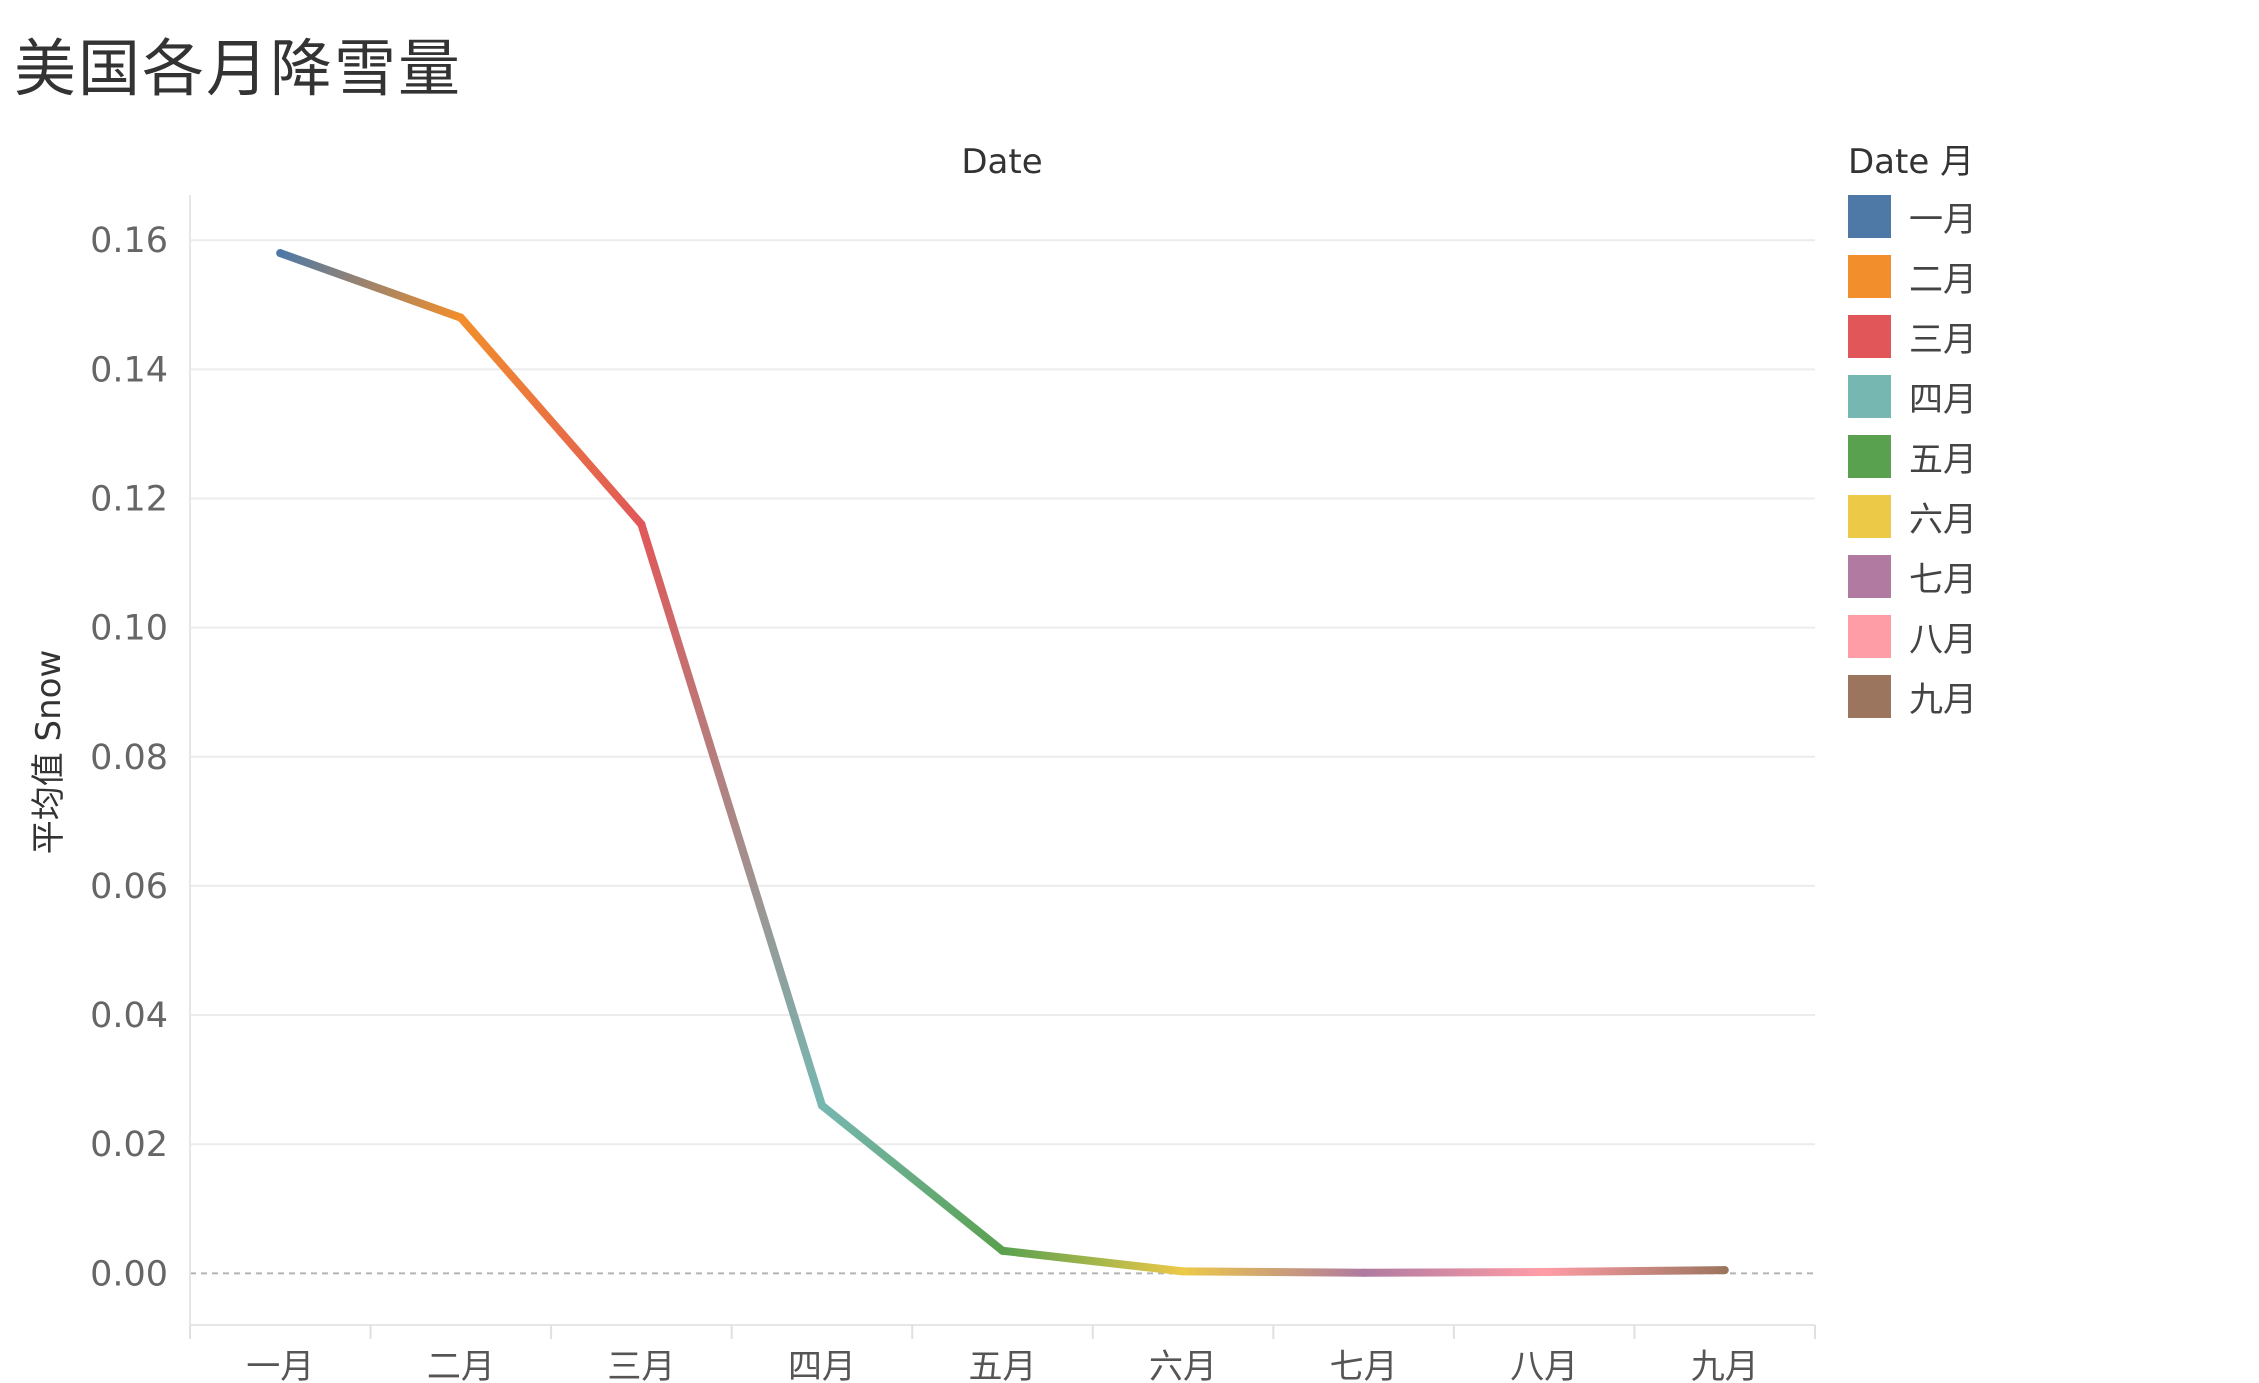 Image resolution: width=2259 pixels, height=1383 pixels. I want to click on legend-item: 四月, so click(1912, 396).